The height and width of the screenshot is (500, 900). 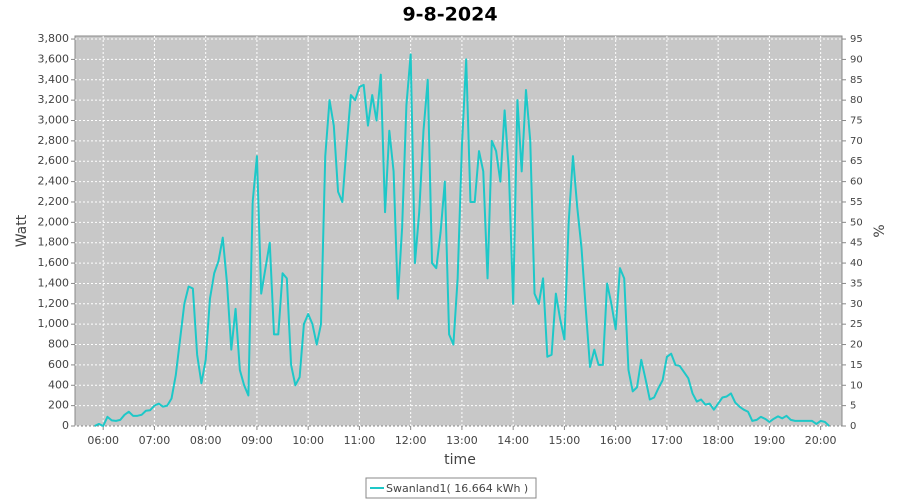 I want to click on x-tick-label: 17:00, so click(x=667, y=440).